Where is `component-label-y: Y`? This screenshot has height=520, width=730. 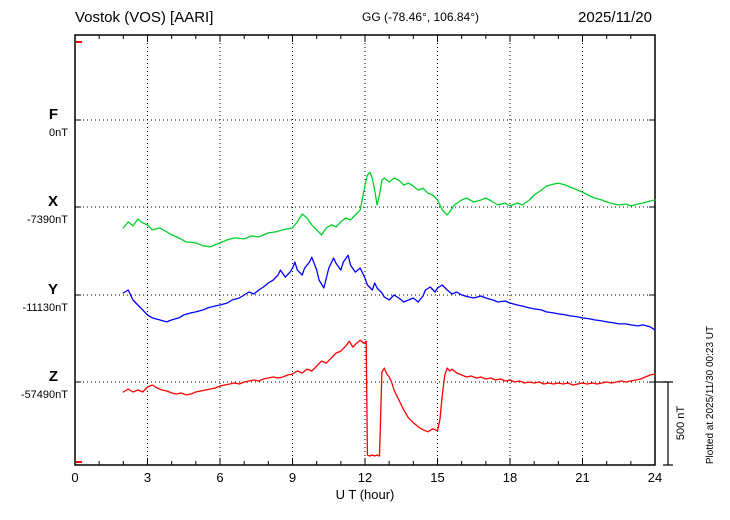
component-label-y: Y is located at coordinates (53, 289).